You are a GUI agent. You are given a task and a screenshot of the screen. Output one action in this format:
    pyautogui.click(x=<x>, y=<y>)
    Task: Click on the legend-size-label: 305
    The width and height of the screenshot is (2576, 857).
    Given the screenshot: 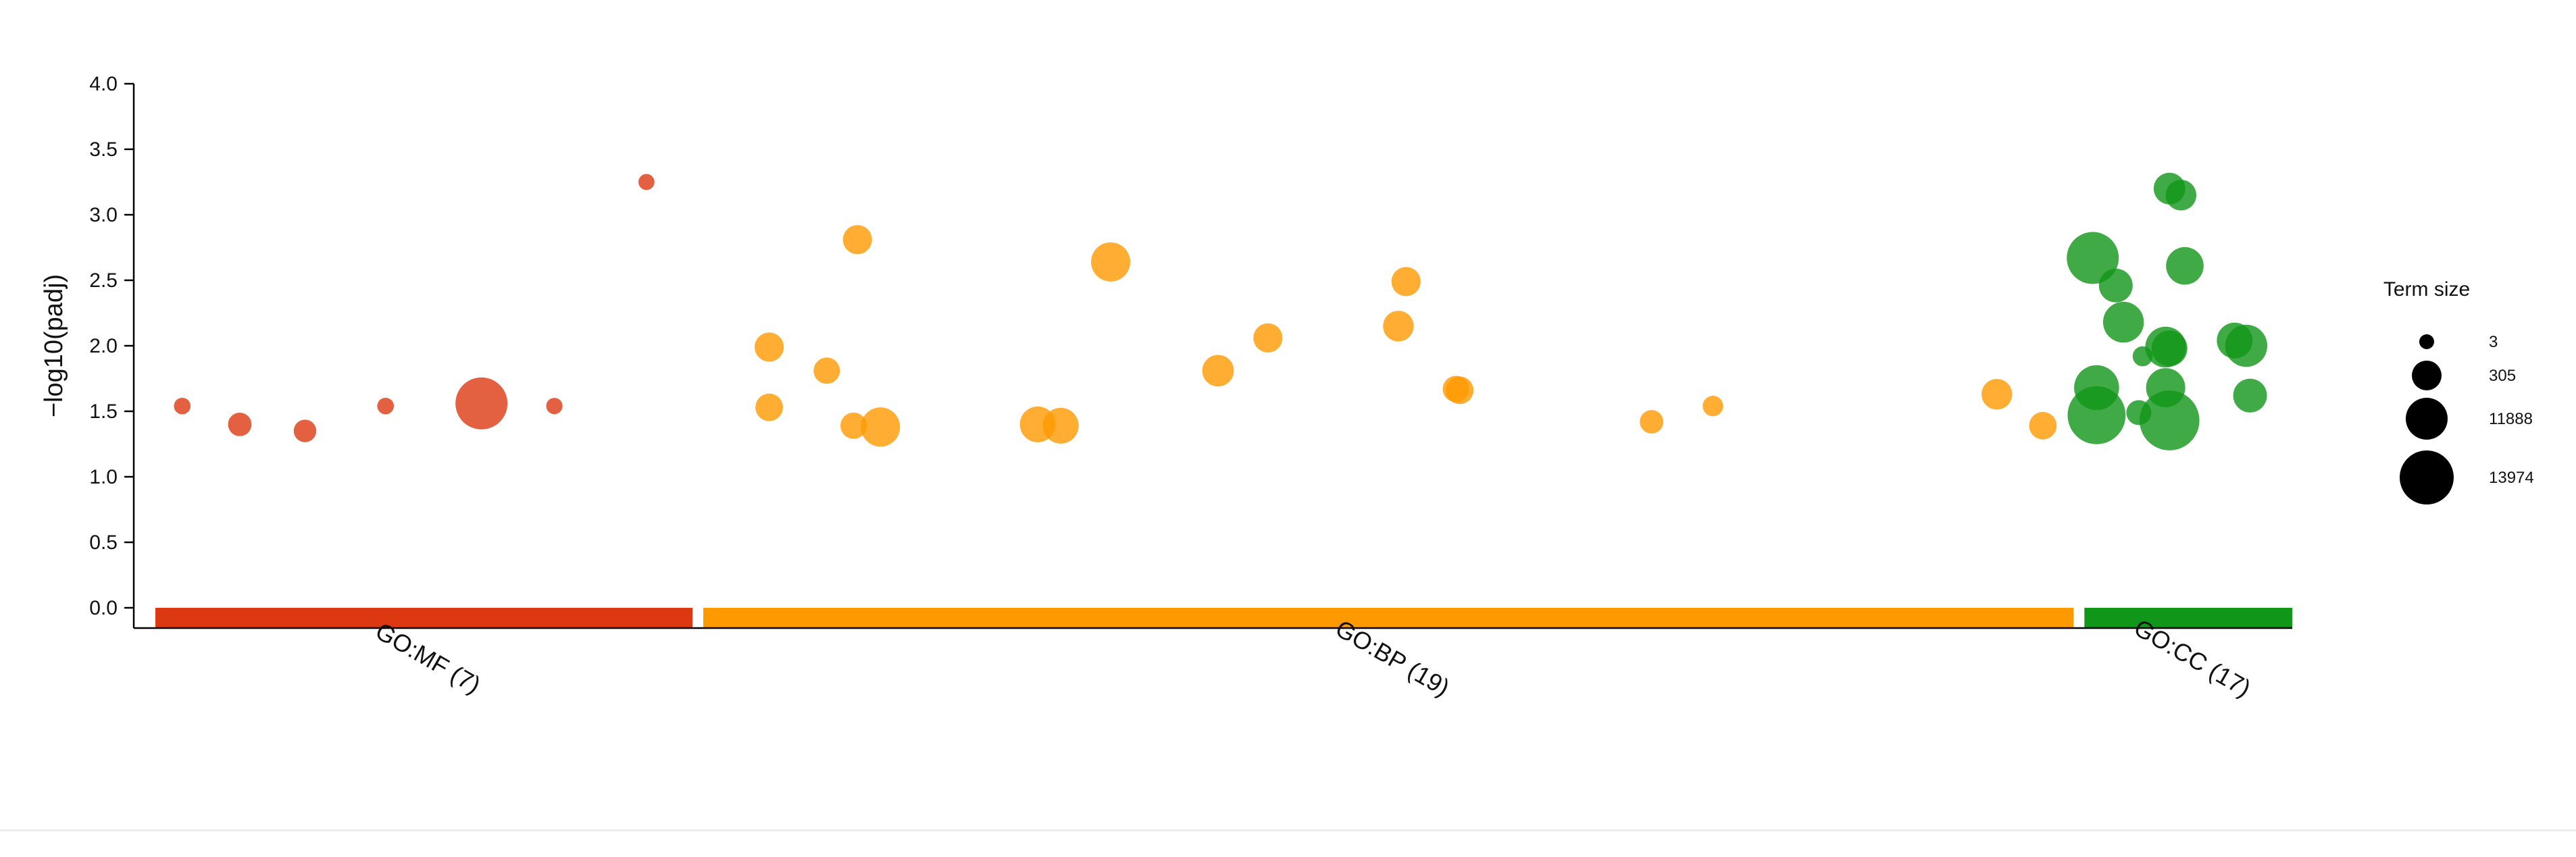 What is the action you would take?
    pyautogui.click(x=2502, y=376)
    